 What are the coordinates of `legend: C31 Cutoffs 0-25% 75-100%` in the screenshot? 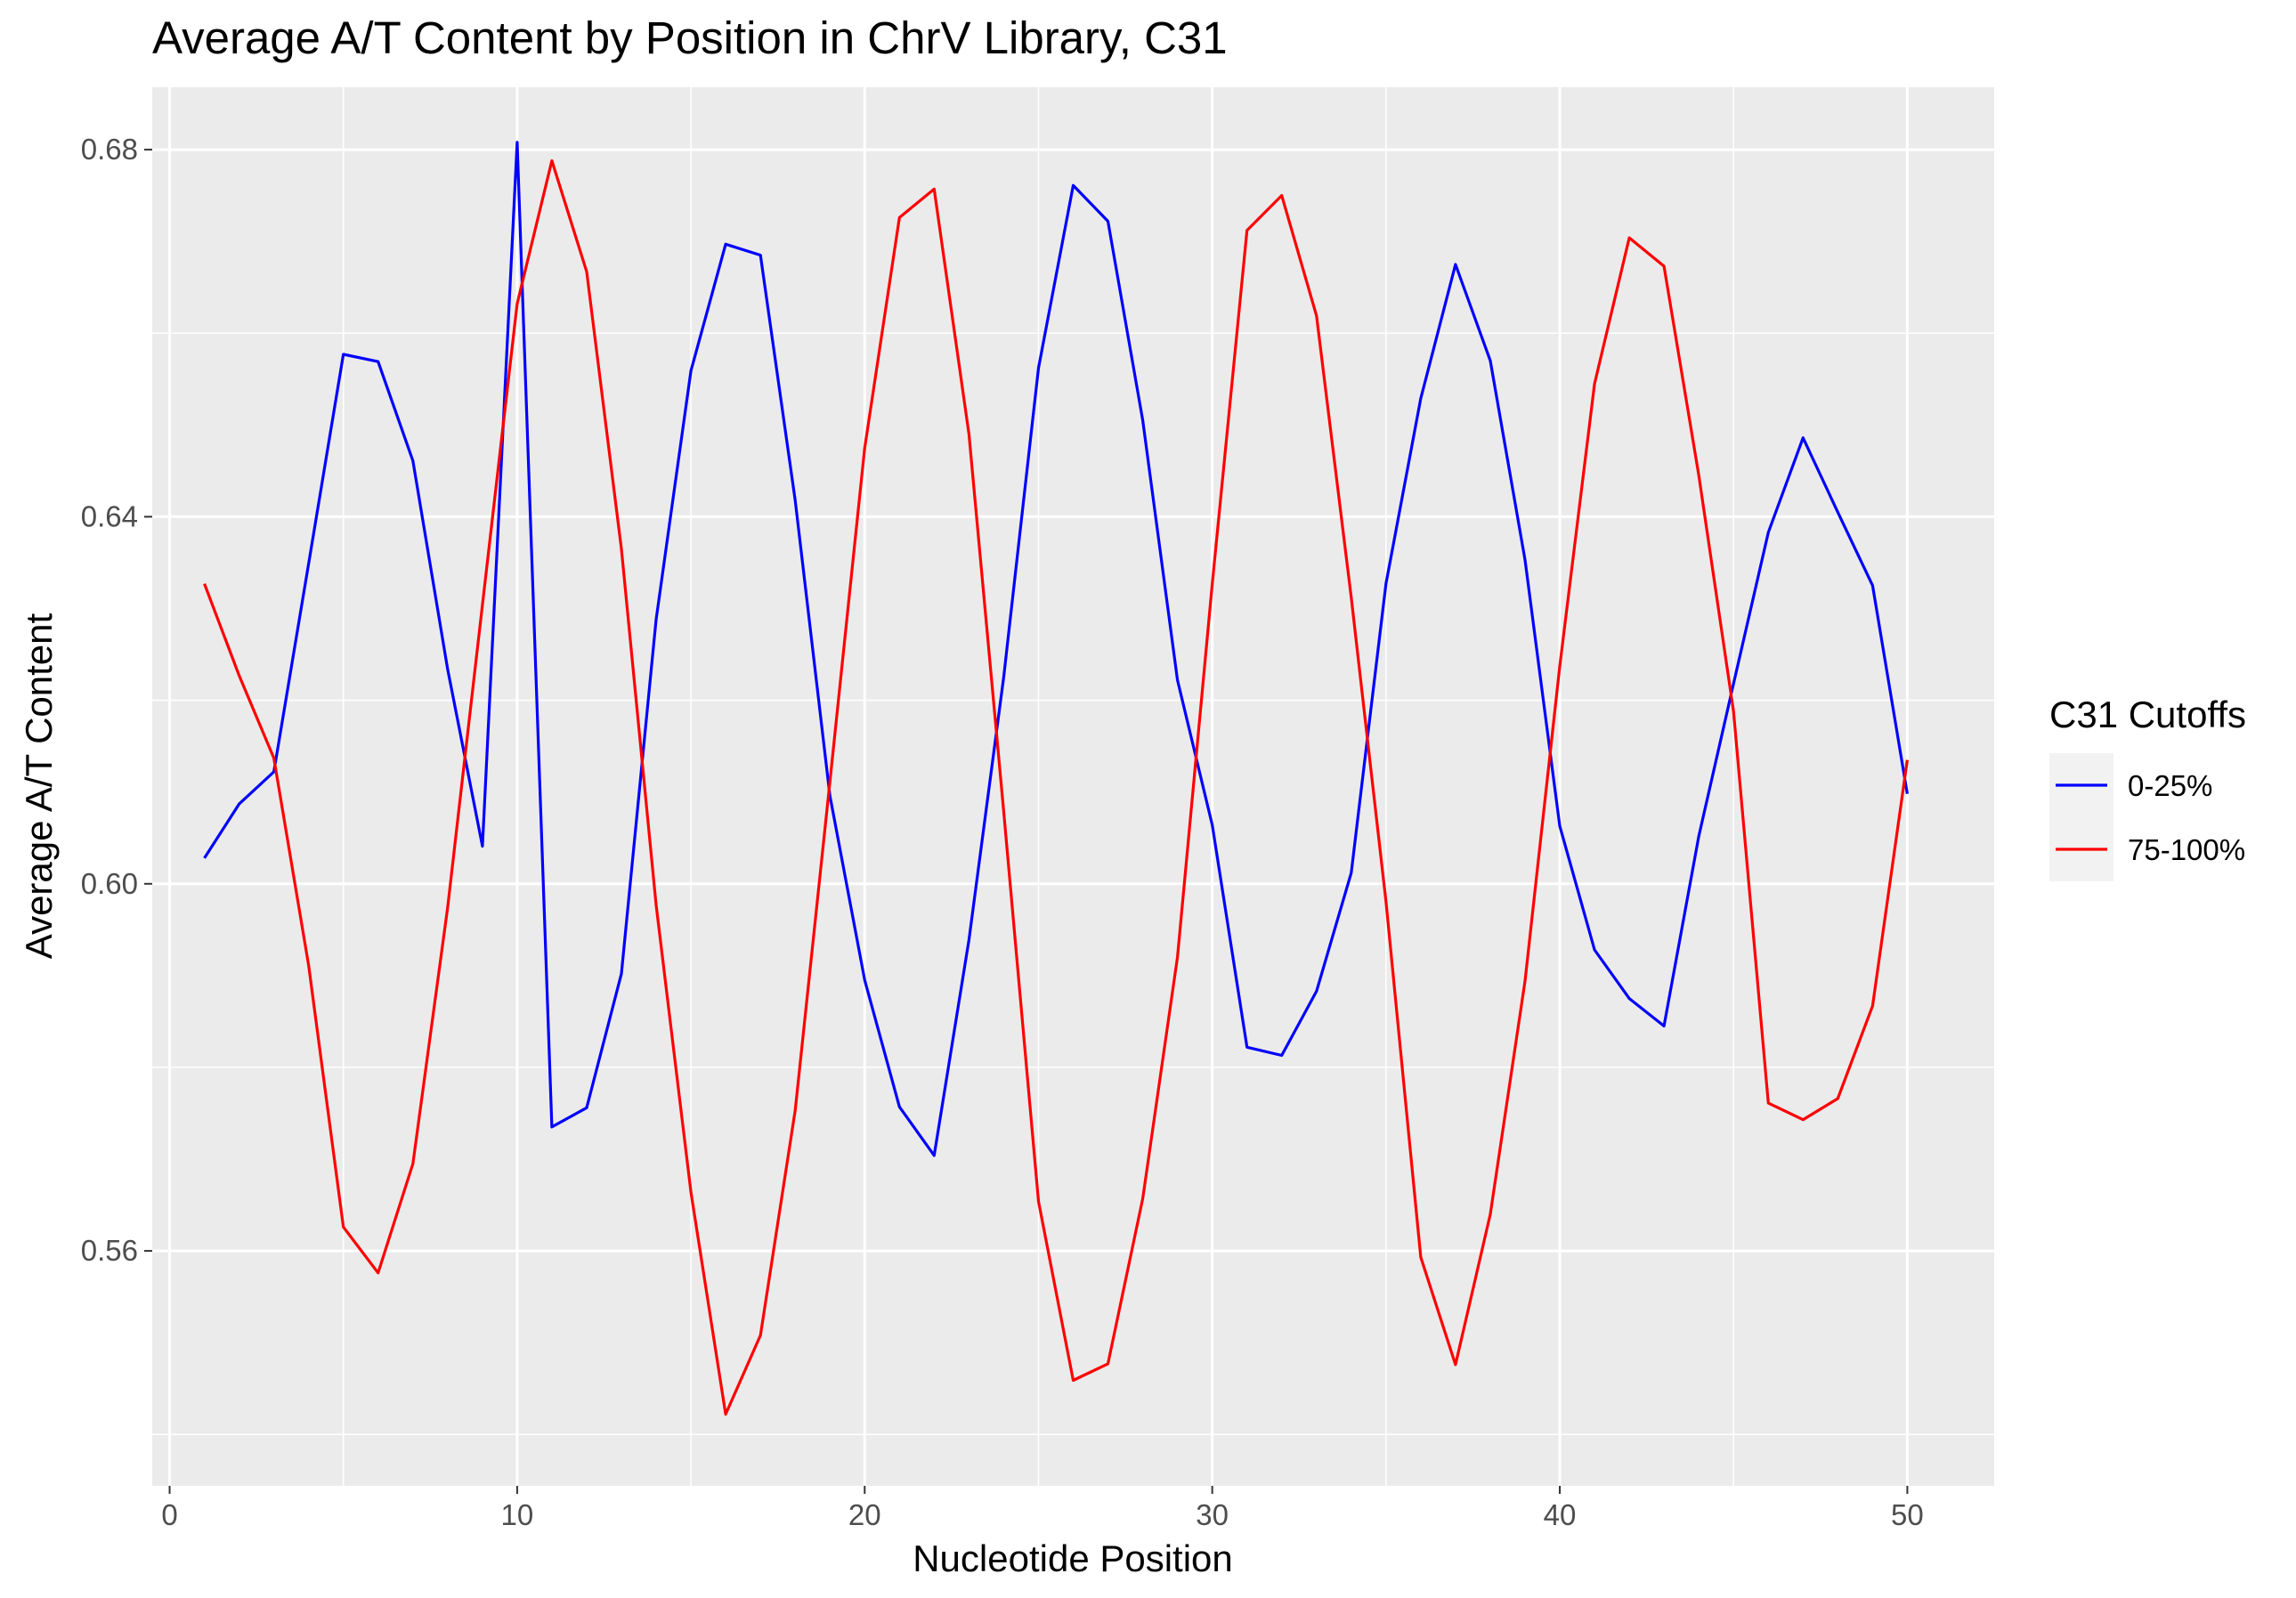 It's located at (2147, 787).